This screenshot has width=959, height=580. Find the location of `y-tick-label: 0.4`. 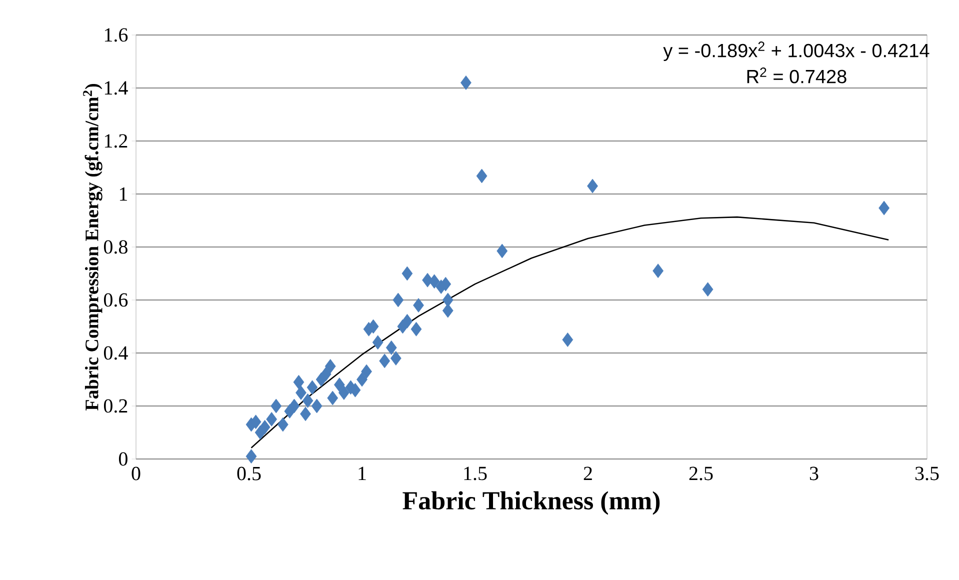

y-tick-label: 0.4 is located at coordinates (116, 353).